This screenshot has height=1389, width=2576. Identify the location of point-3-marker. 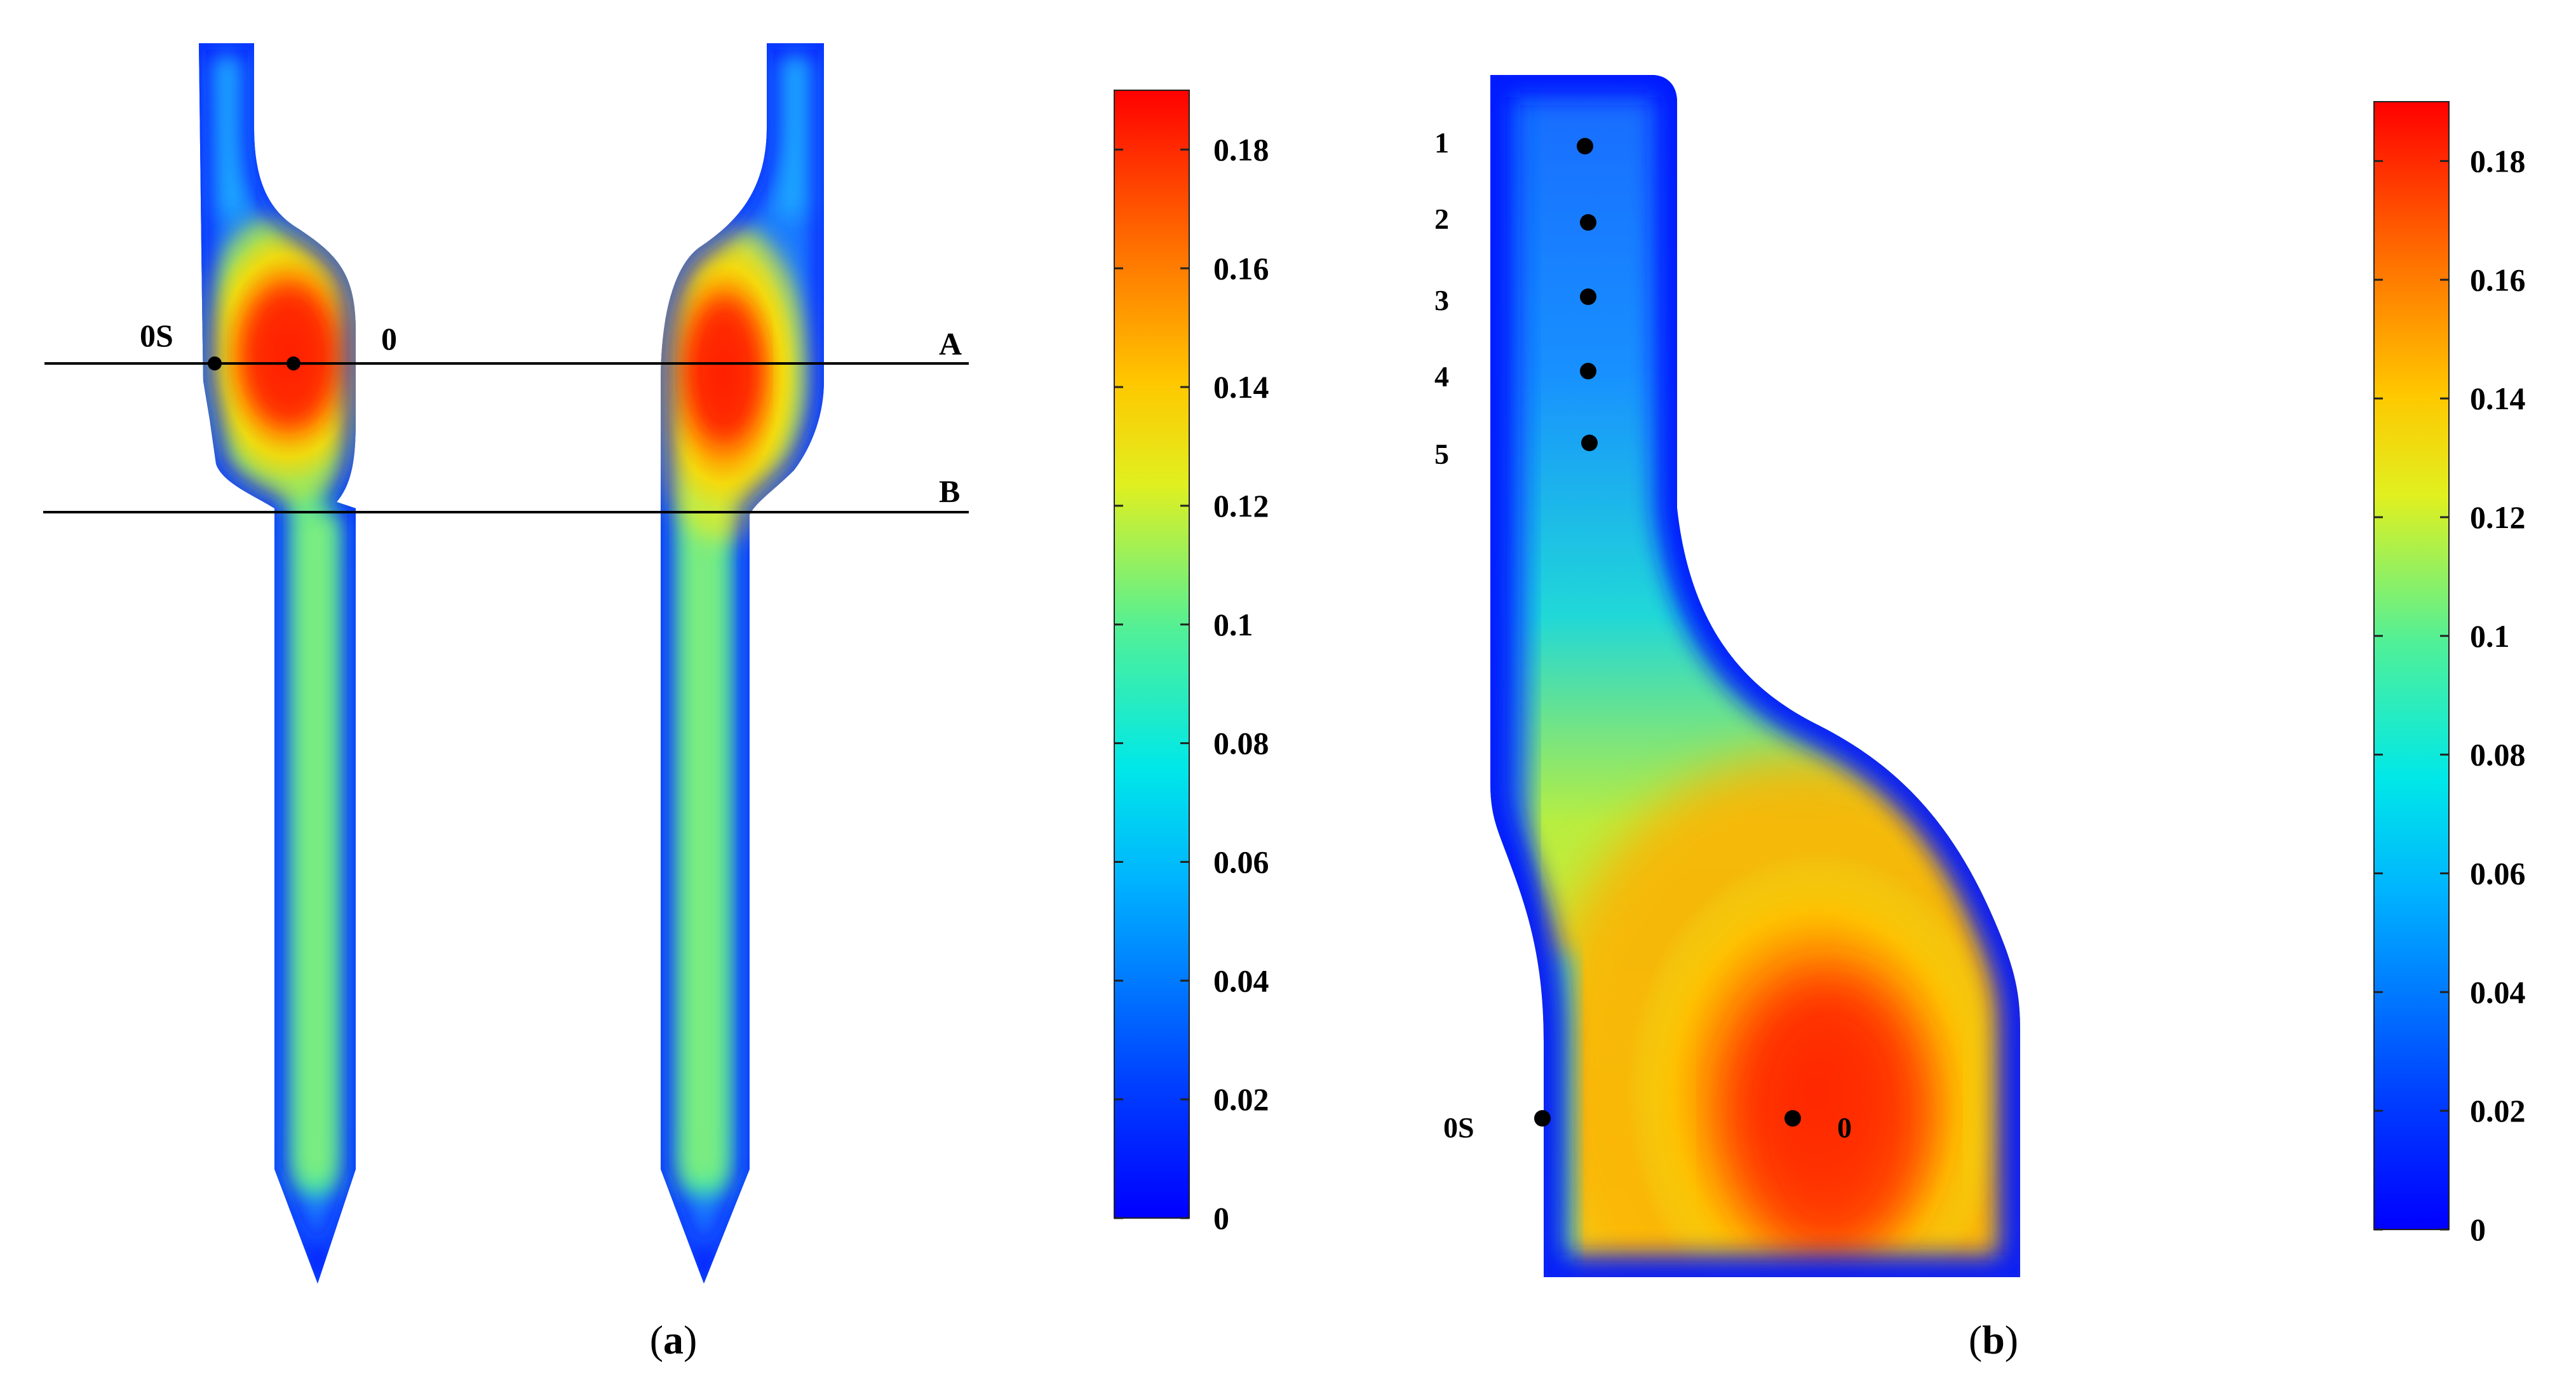
(1588, 296).